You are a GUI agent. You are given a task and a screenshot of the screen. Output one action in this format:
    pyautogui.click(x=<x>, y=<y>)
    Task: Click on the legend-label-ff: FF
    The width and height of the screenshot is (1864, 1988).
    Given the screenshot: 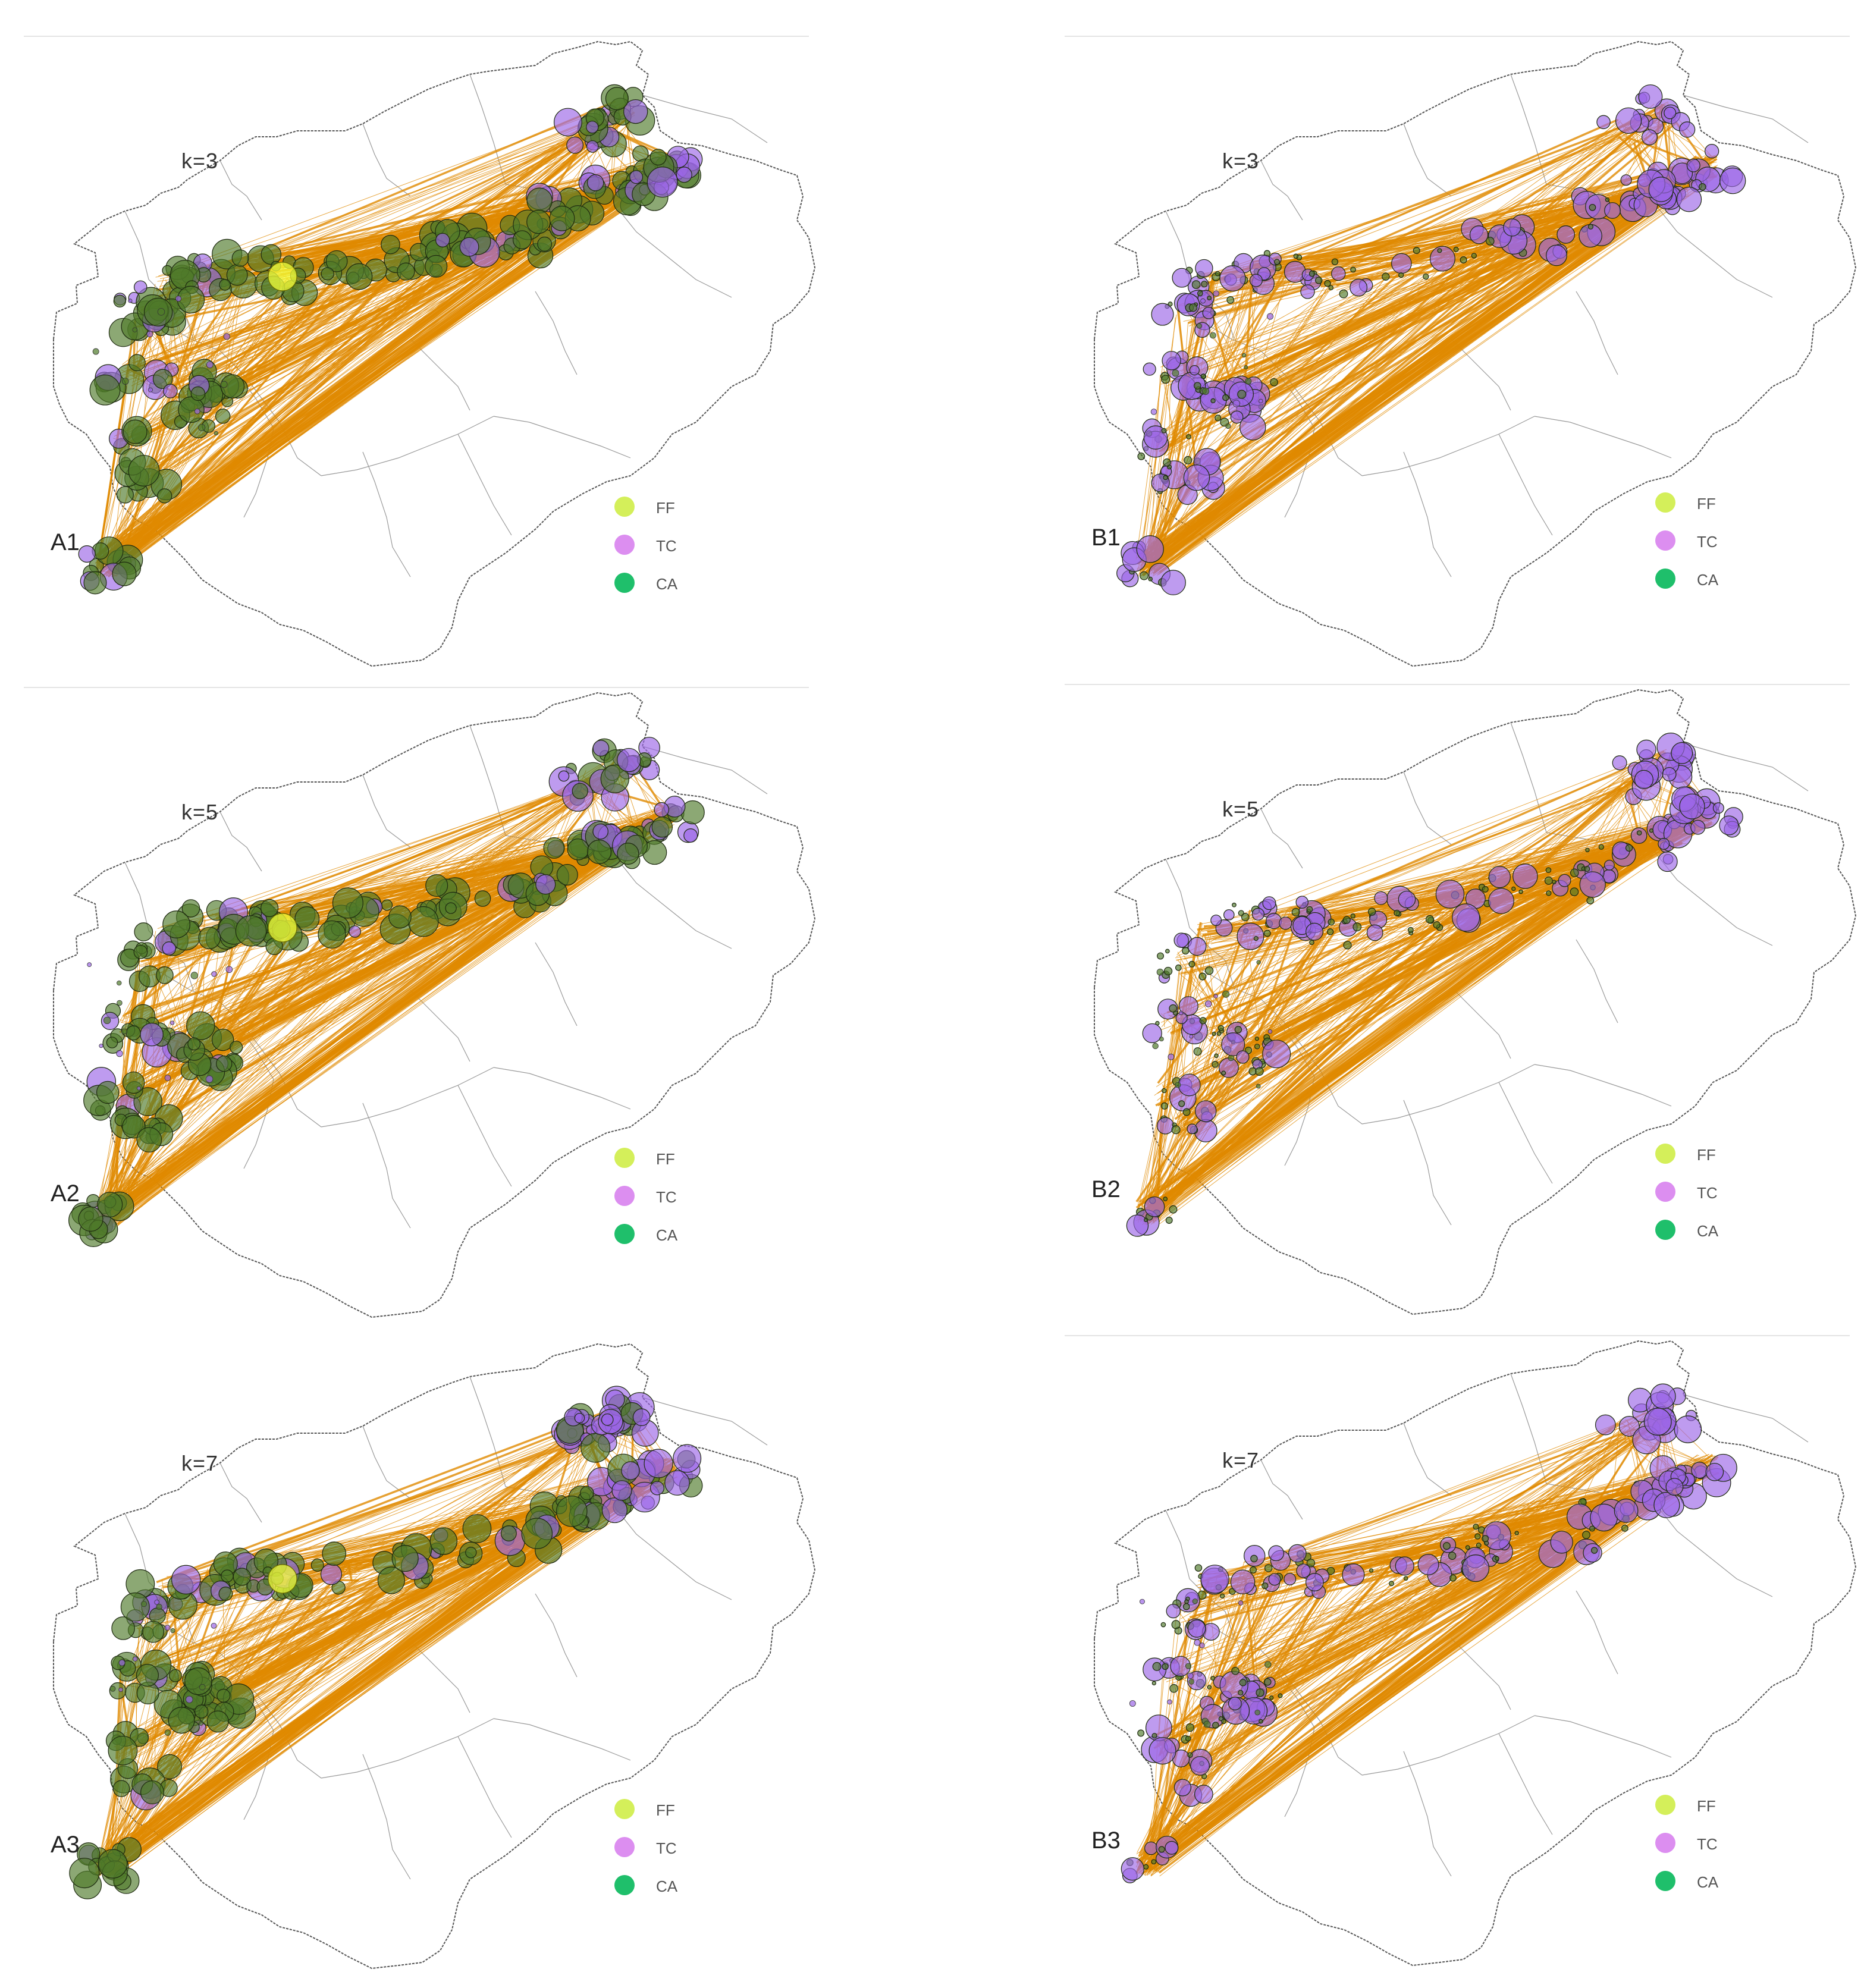 What is the action you would take?
    pyautogui.click(x=1706, y=1155)
    